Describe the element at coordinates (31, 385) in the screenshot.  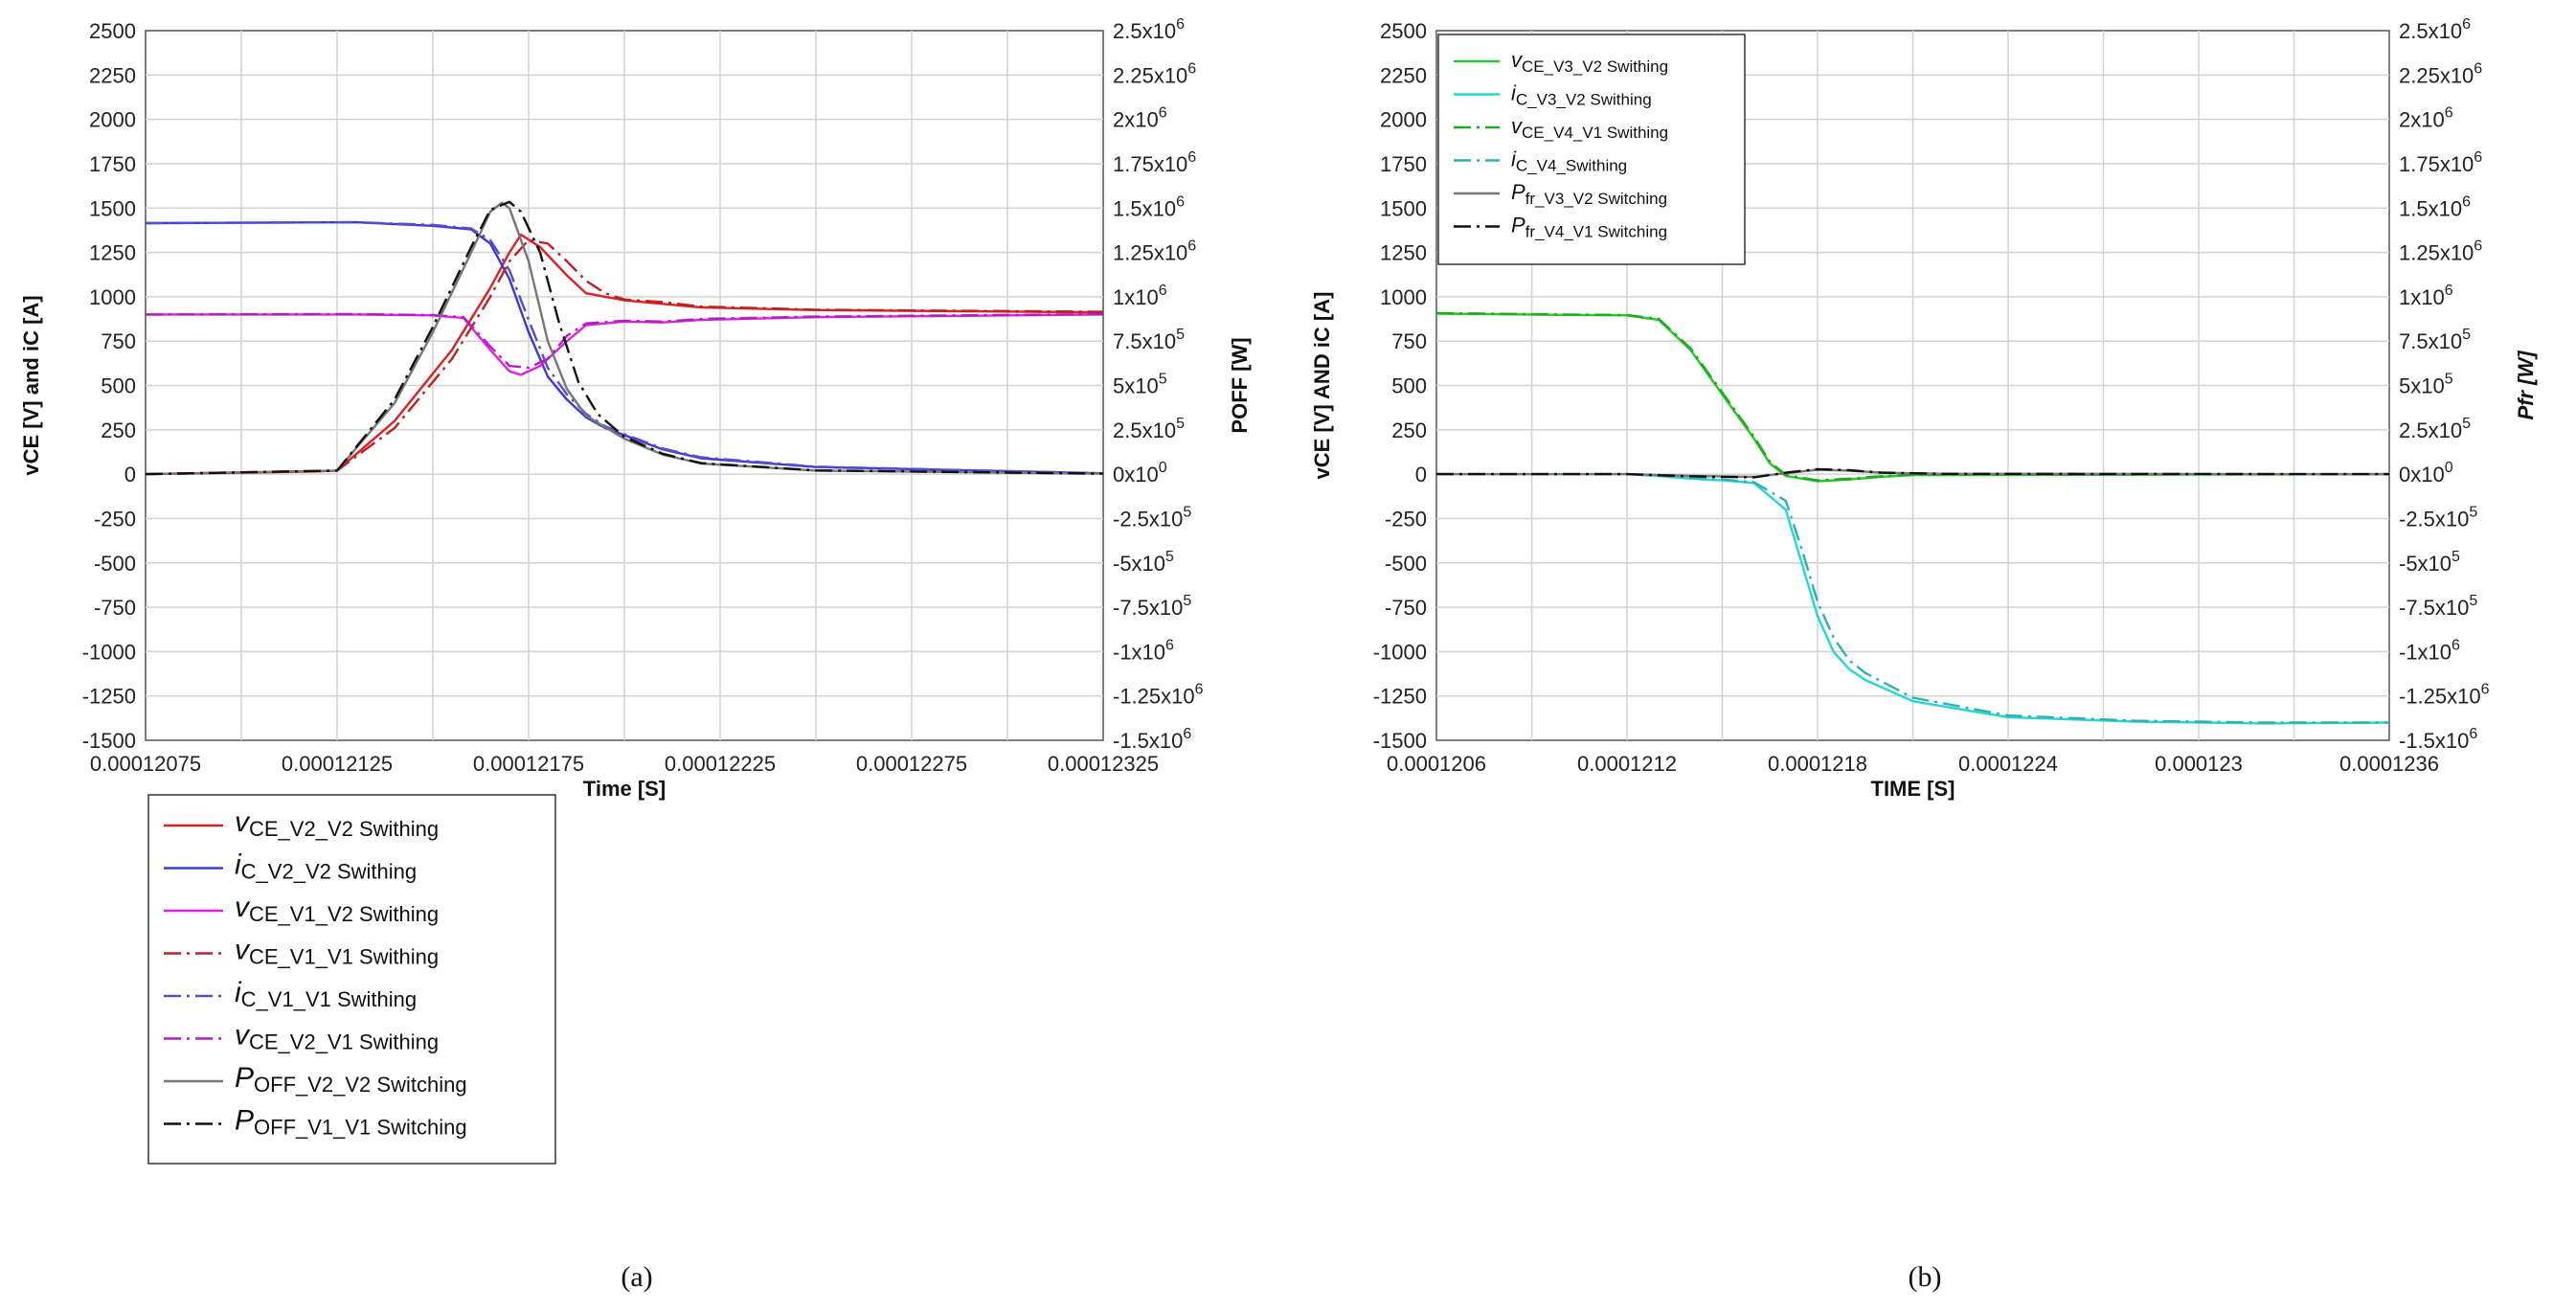
I see `y-axis-title: vCE [V] and iC [A]` at that location.